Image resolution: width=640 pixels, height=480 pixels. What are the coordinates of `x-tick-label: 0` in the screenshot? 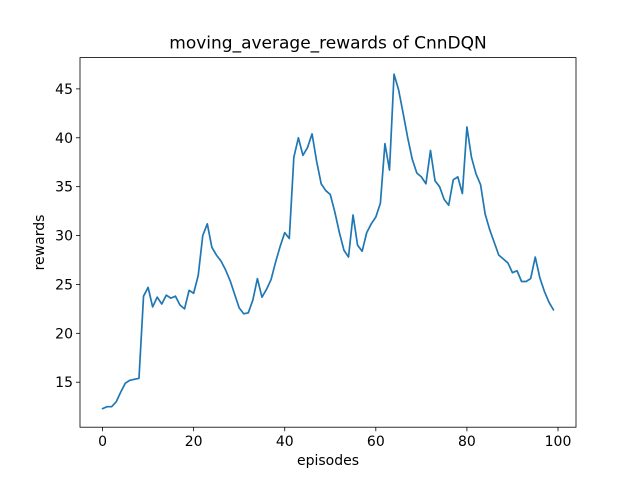 It's located at (102, 442).